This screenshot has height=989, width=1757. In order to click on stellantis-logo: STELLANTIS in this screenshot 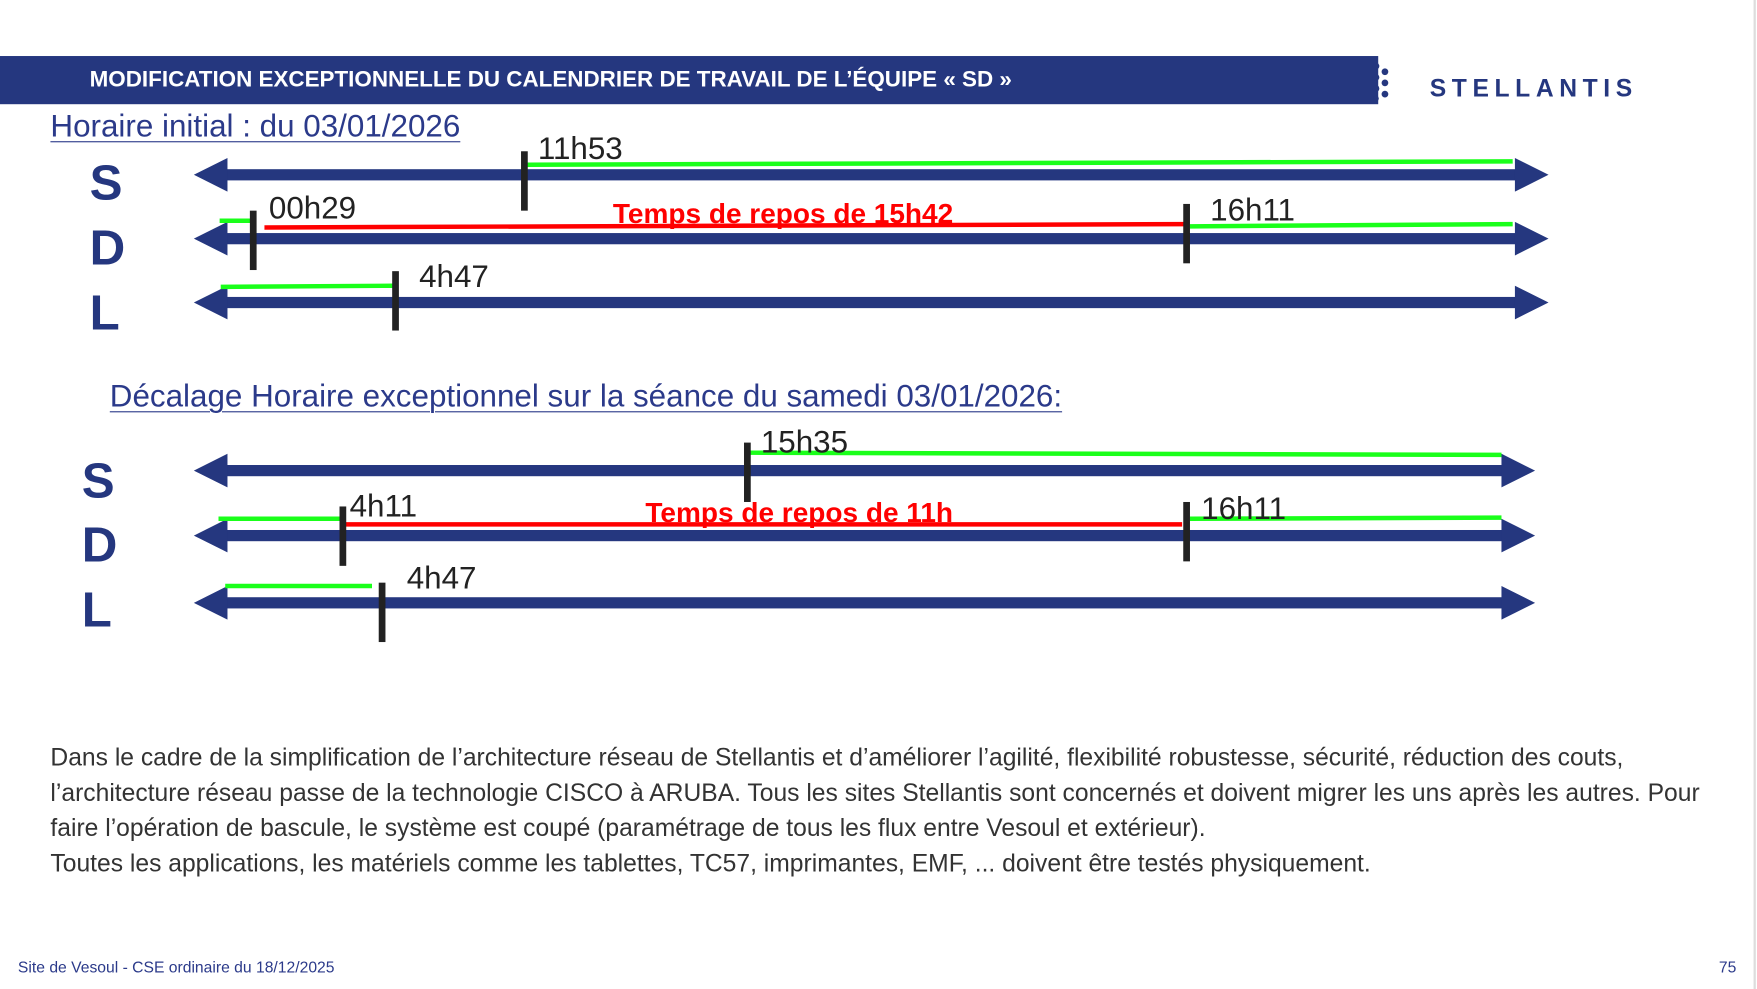, I will do `click(1533, 87)`.